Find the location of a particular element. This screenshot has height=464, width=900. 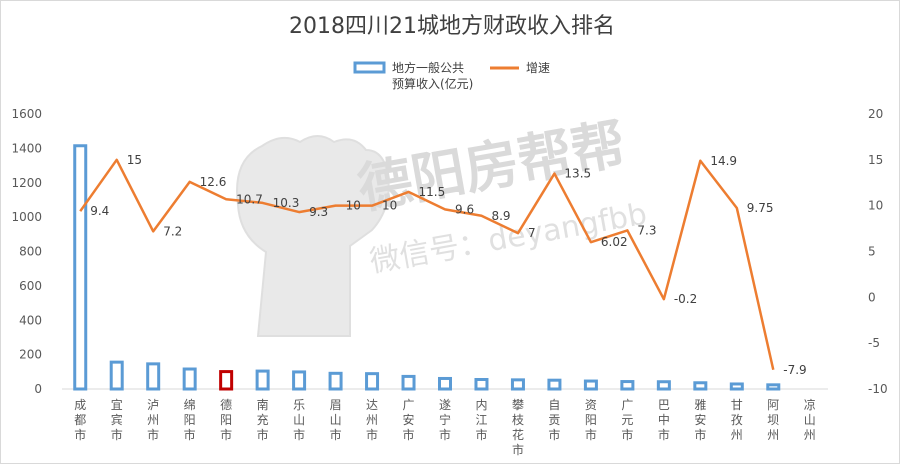

left-axis-tick-label: 1400 is located at coordinates (26, 148).